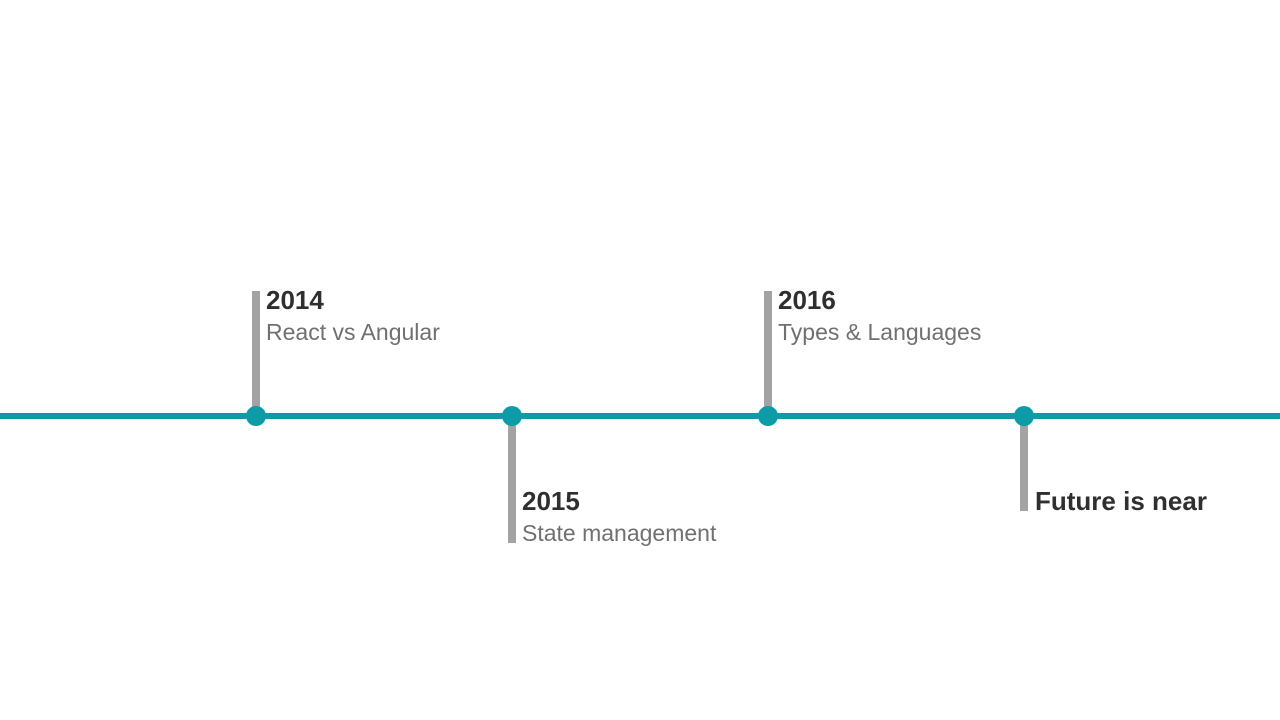 This screenshot has width=1280, height=720. Describe the element at coordinates (256, 351) in the screenshot. I see `event-stem-2014` at that location.